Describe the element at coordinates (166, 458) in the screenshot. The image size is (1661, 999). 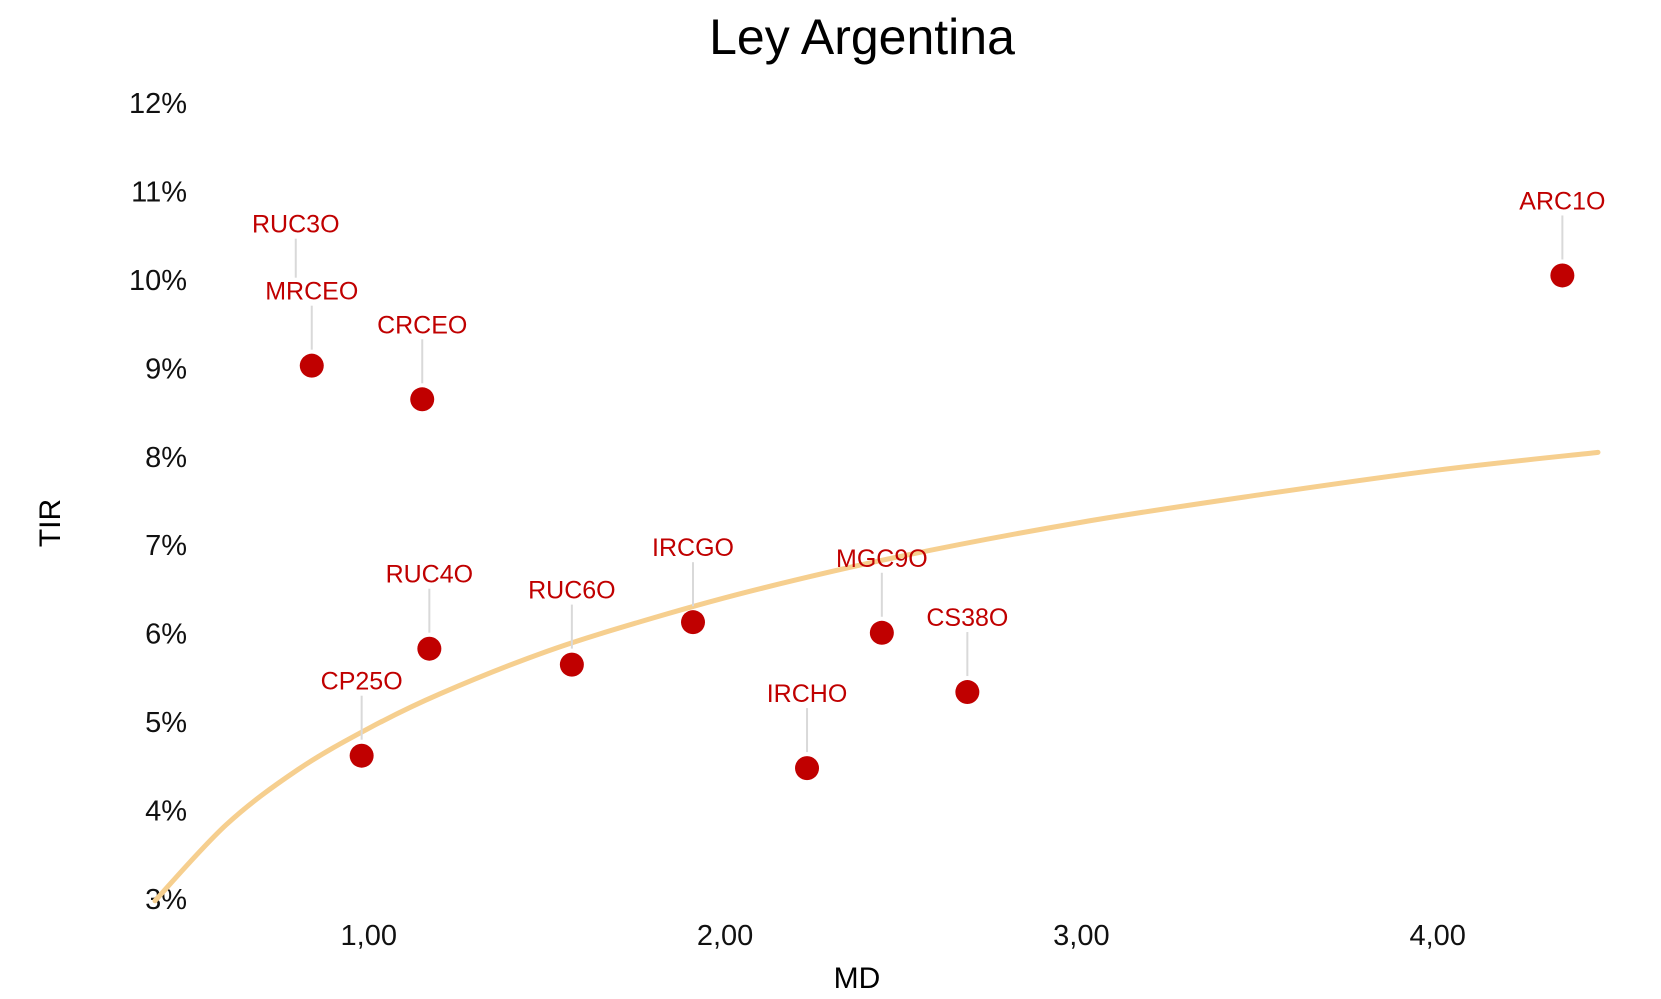
I see `y-tick-label: 8%` at that location.